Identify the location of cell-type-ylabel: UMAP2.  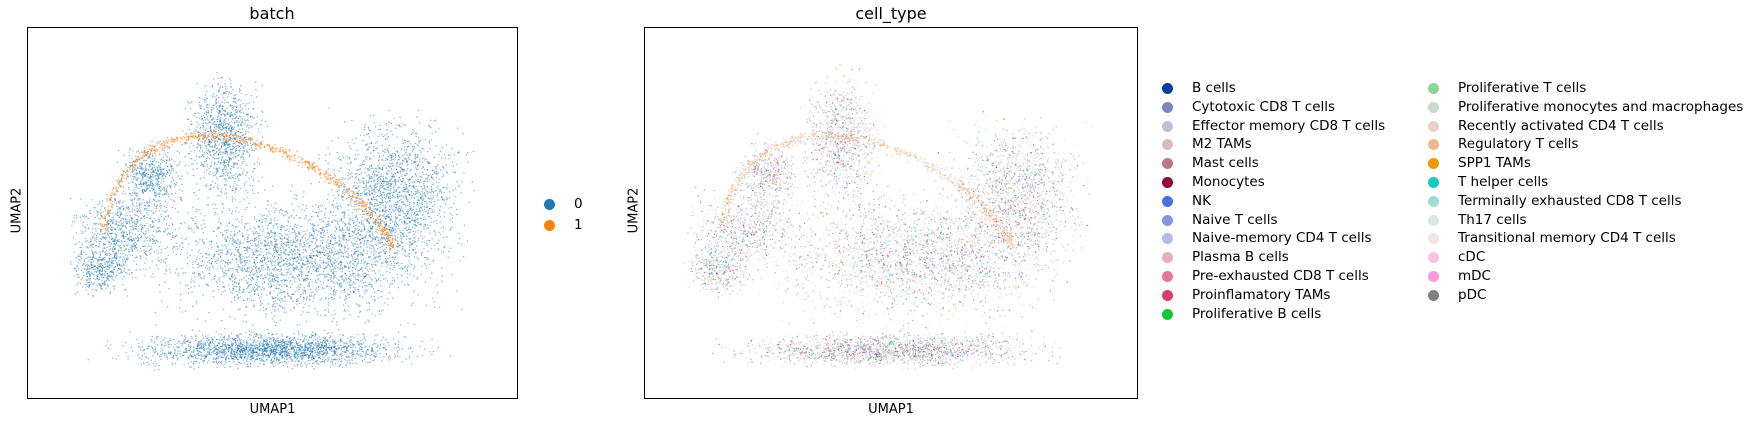
(634, 210).